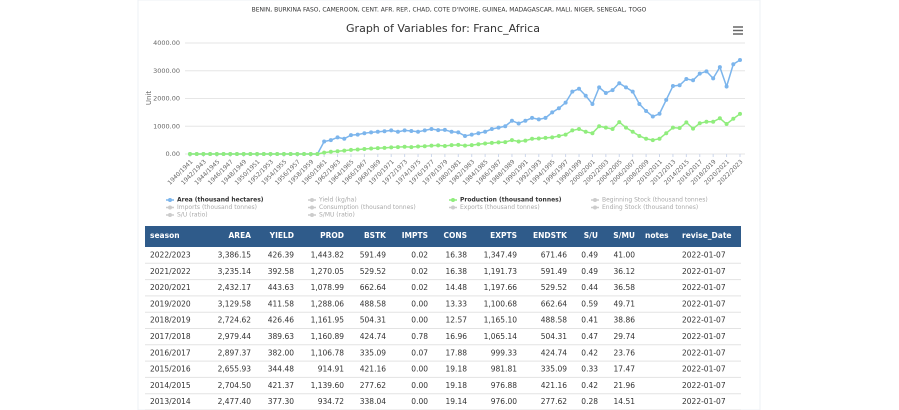  What do you see at coordinates (328, 255) in the screenshot?
I see `table-cell: 1,443.82` at bounding box center [328, 255].